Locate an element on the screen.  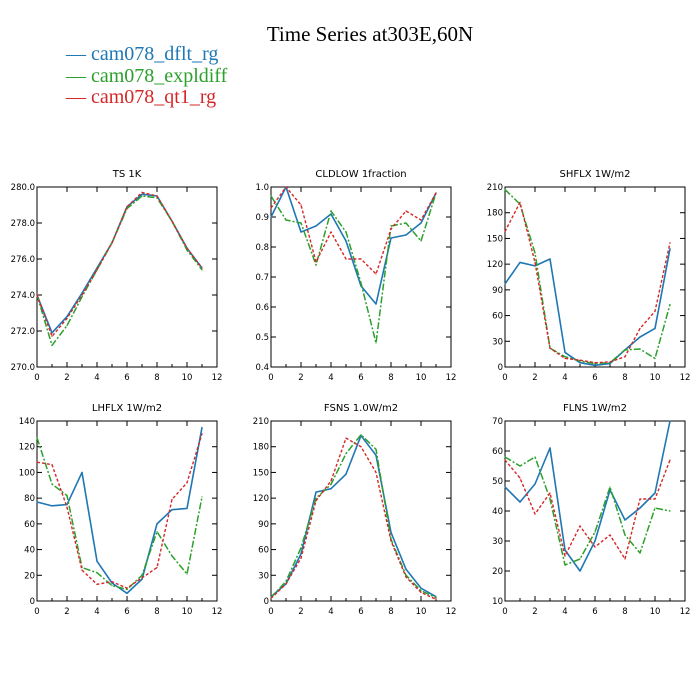
y-tick-label: 60 is located at coordinates (263, 551).